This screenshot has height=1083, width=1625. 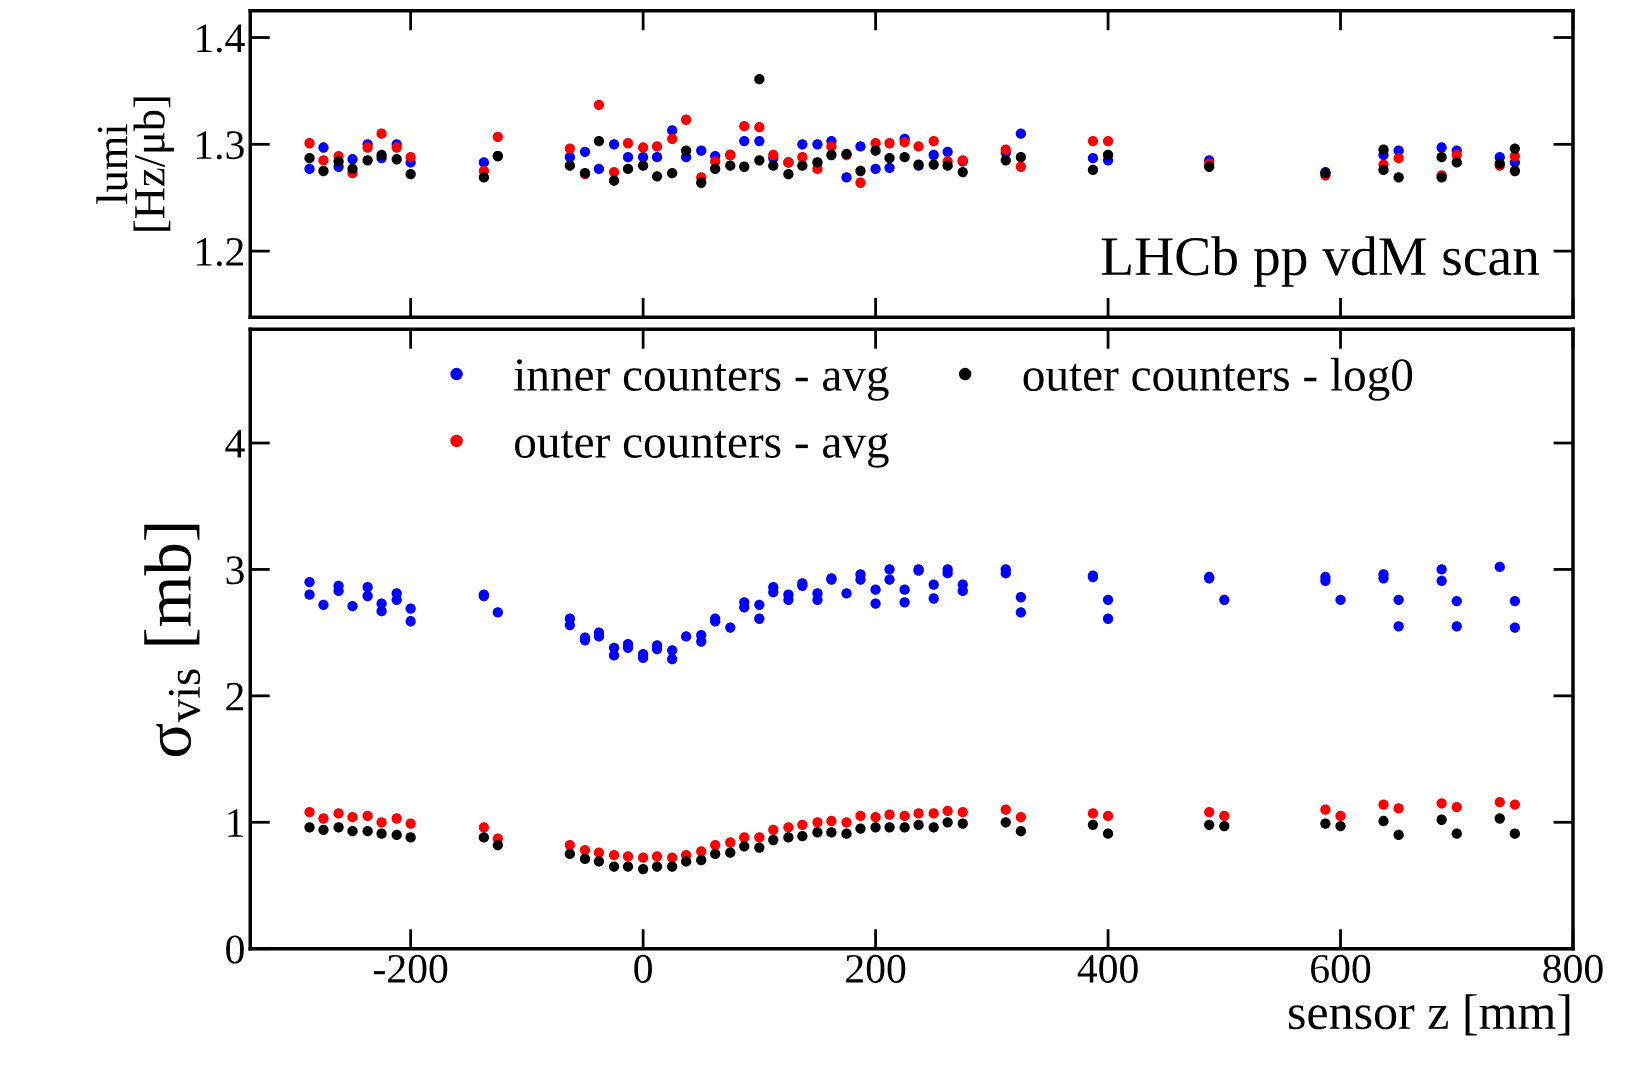 I want to click on y-tick-label: 1.2, so click(x=220, y=252).